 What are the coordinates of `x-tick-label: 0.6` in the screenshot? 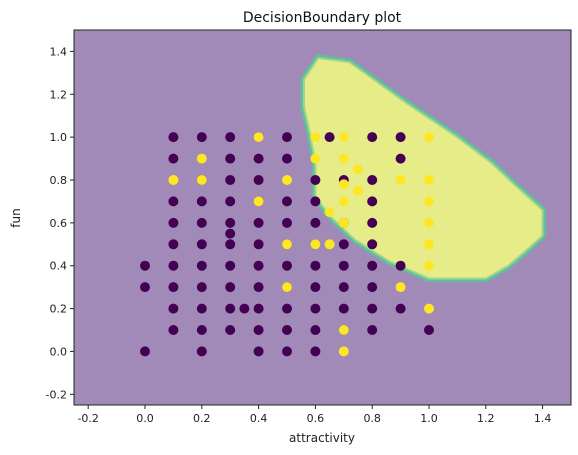 It's located at (316, 418).